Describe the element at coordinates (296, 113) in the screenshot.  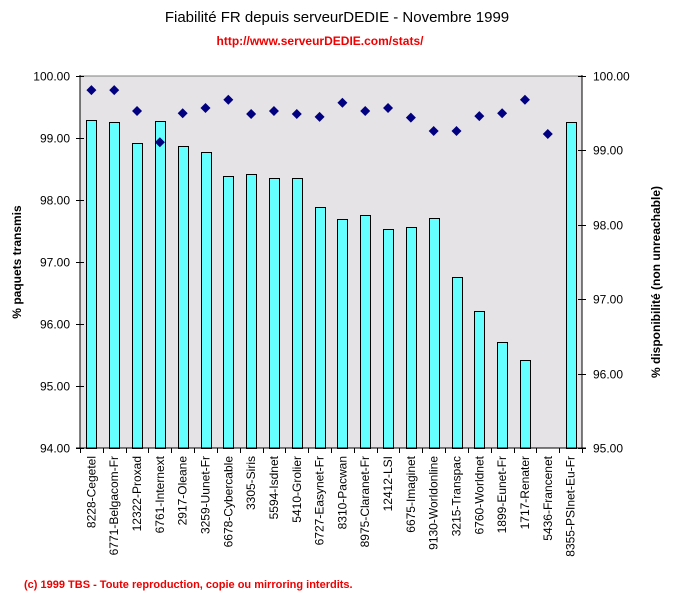
I see `marker-5410-grolier` at that location.